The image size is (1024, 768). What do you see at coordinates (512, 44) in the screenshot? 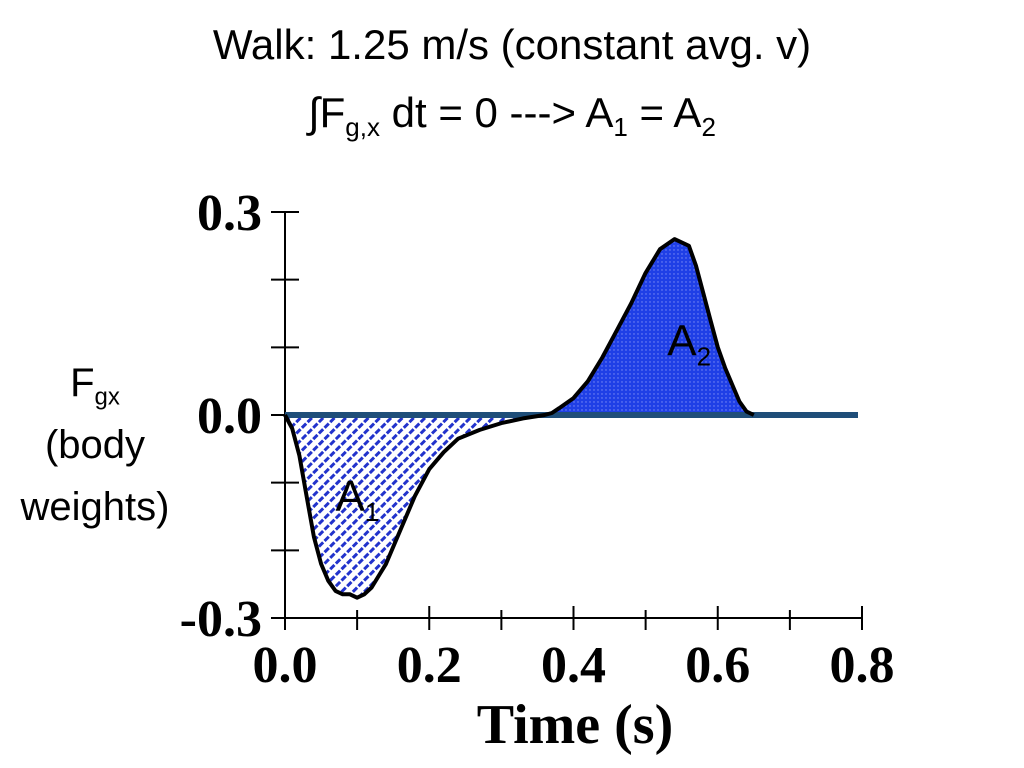
I see `chart-title-line1: Walk: 1.25 m/s (constant avg. v)` at bounding box center [512, 44].